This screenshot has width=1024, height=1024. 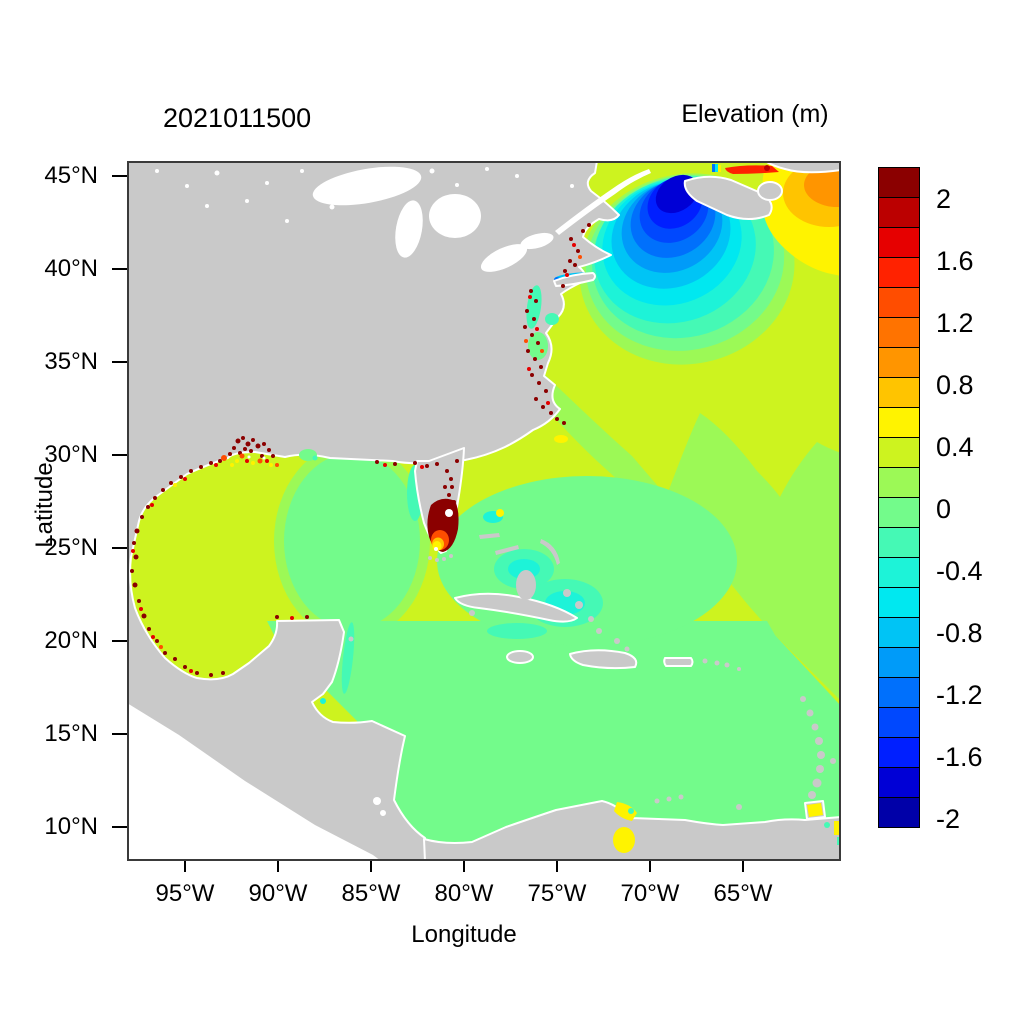 I want to click on cozumel, so click(x=351, y=639).